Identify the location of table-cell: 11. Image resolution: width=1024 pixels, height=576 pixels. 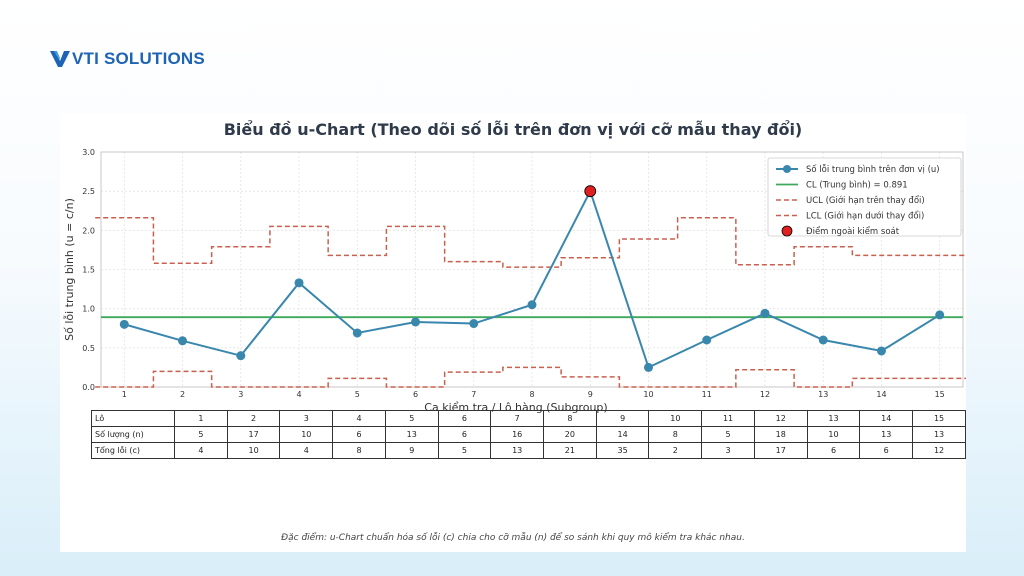
(728, 418).